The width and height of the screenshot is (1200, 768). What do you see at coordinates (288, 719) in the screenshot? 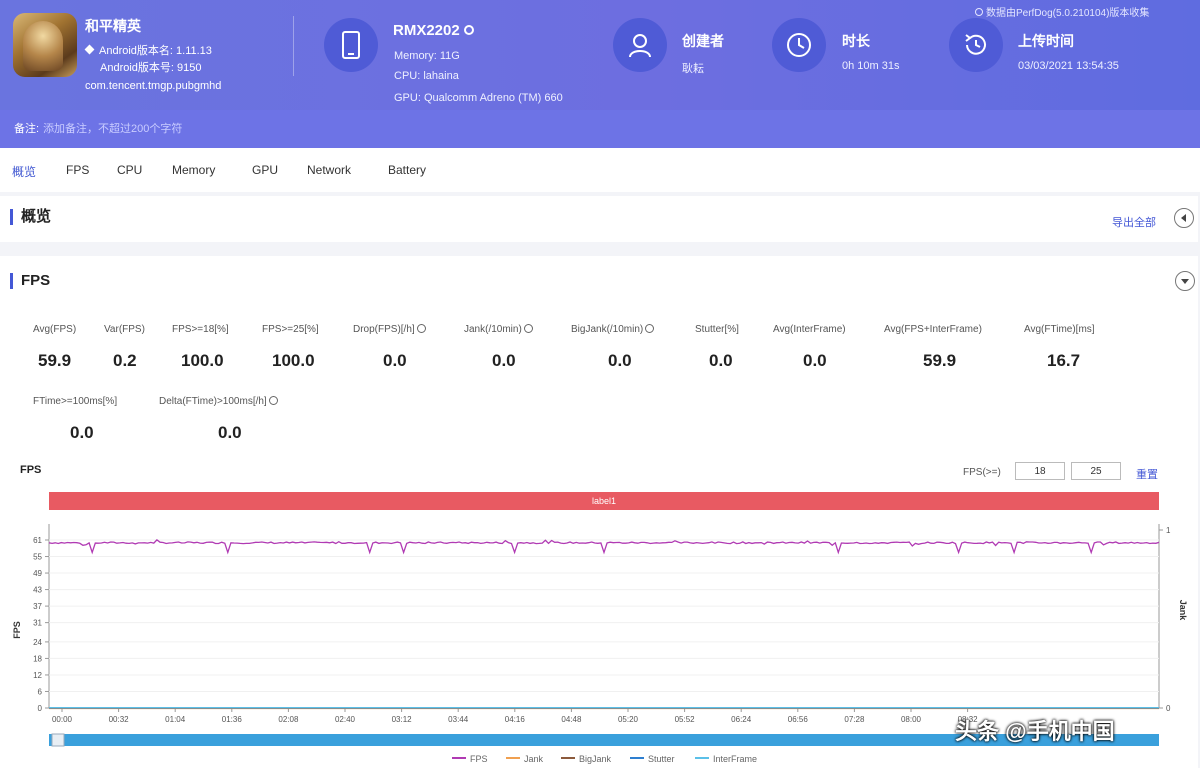
I see `x-tick-label: 02:08` at bounding box center [288, 719].